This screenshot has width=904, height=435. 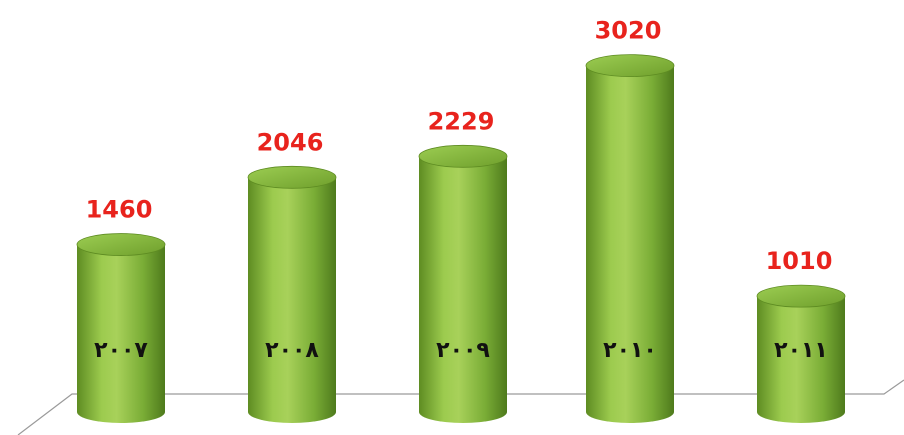 I want to click on bar-٢٠١٠, so click(x=630, y=238).